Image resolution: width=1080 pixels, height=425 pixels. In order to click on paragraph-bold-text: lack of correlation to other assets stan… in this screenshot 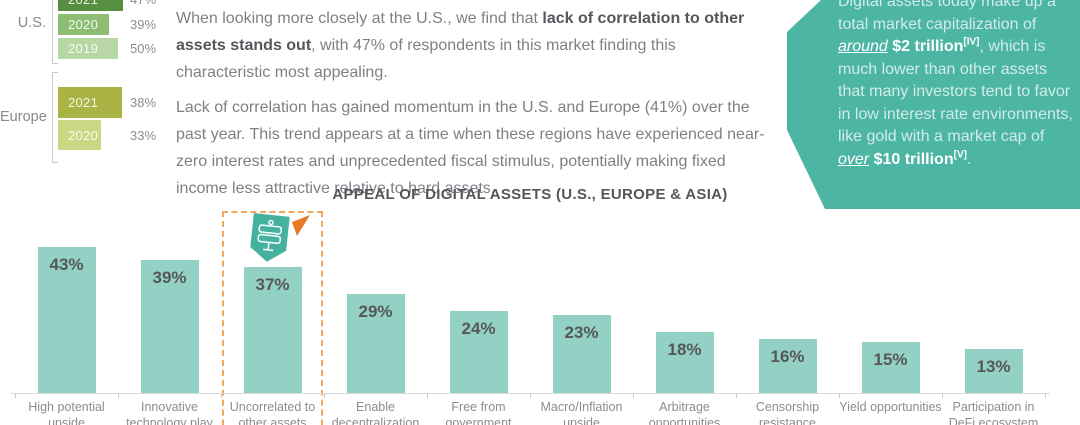, I will do `click(460, 32)`.